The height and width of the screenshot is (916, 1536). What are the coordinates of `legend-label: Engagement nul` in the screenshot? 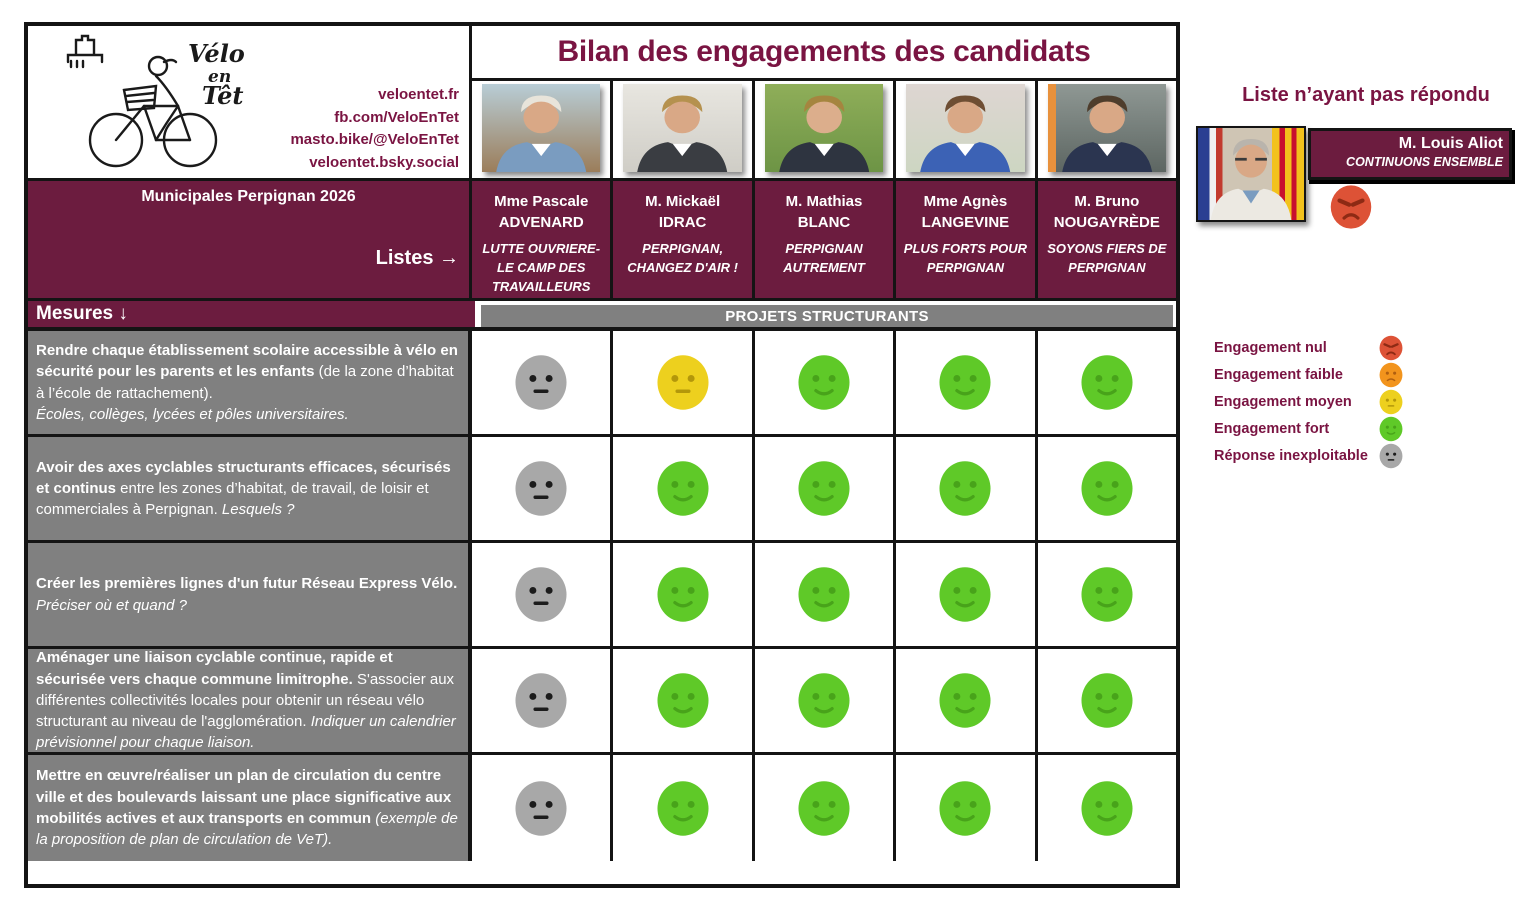 It's located at (1270, 347).